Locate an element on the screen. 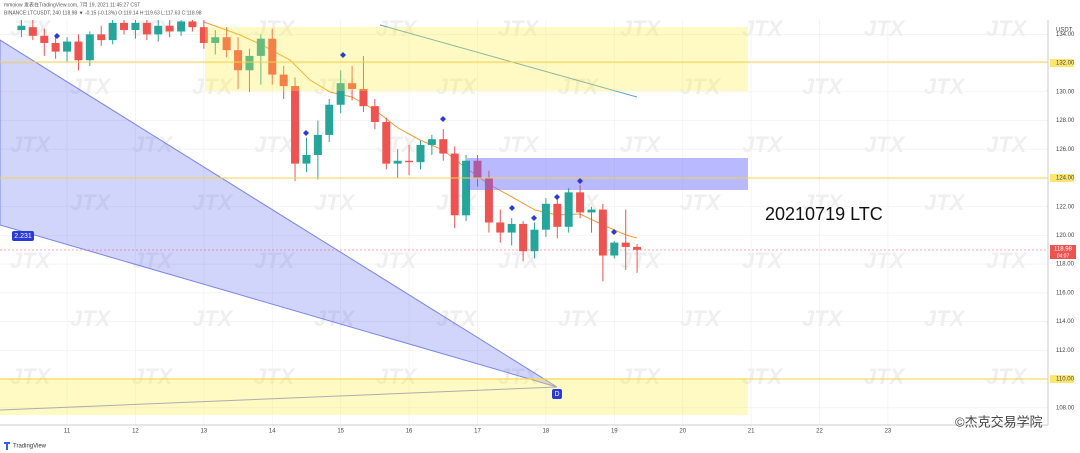 Image resolution: width=1080 pixels, height=453 pixels. y-tick-label: 114.00 is located at coordinates (1065, 322).